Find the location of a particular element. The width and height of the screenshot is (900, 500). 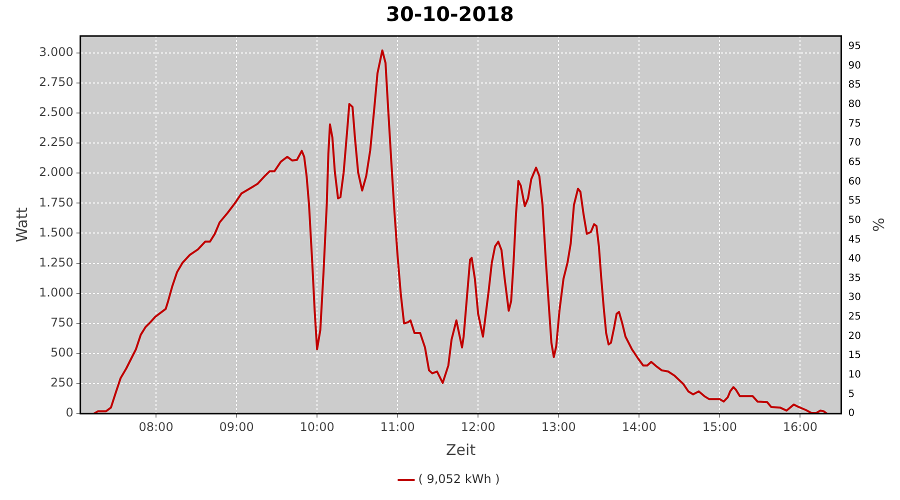

y2-tick-label: 85 is located at coordinates (855, 85).